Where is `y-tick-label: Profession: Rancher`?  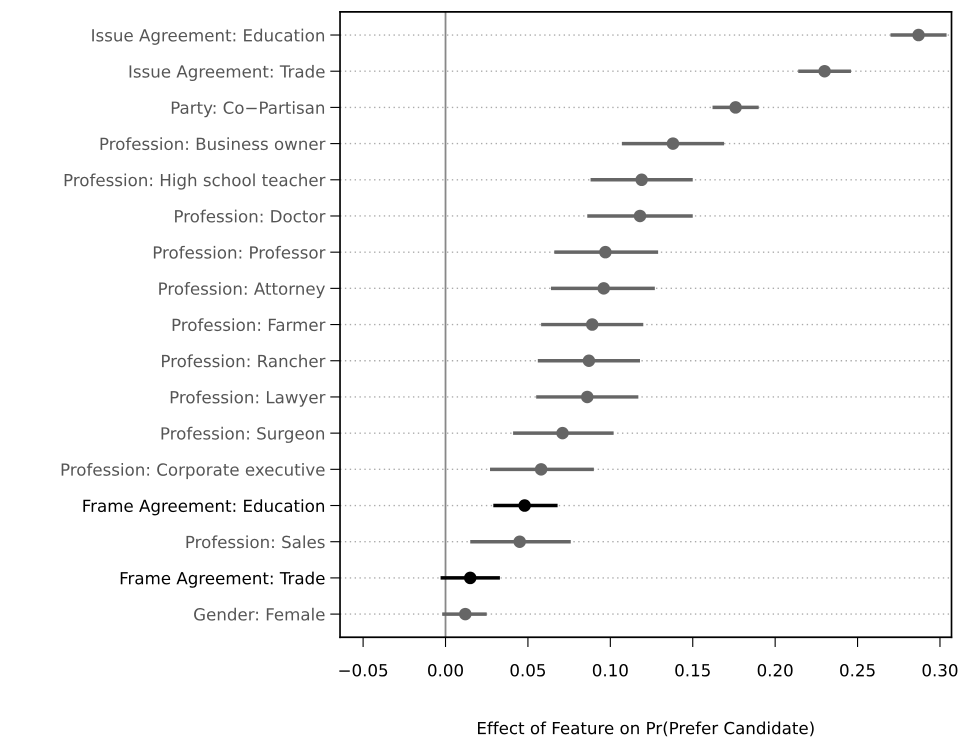
y-tick-label: Profession: Rancher is located at coordinates (244, 361).